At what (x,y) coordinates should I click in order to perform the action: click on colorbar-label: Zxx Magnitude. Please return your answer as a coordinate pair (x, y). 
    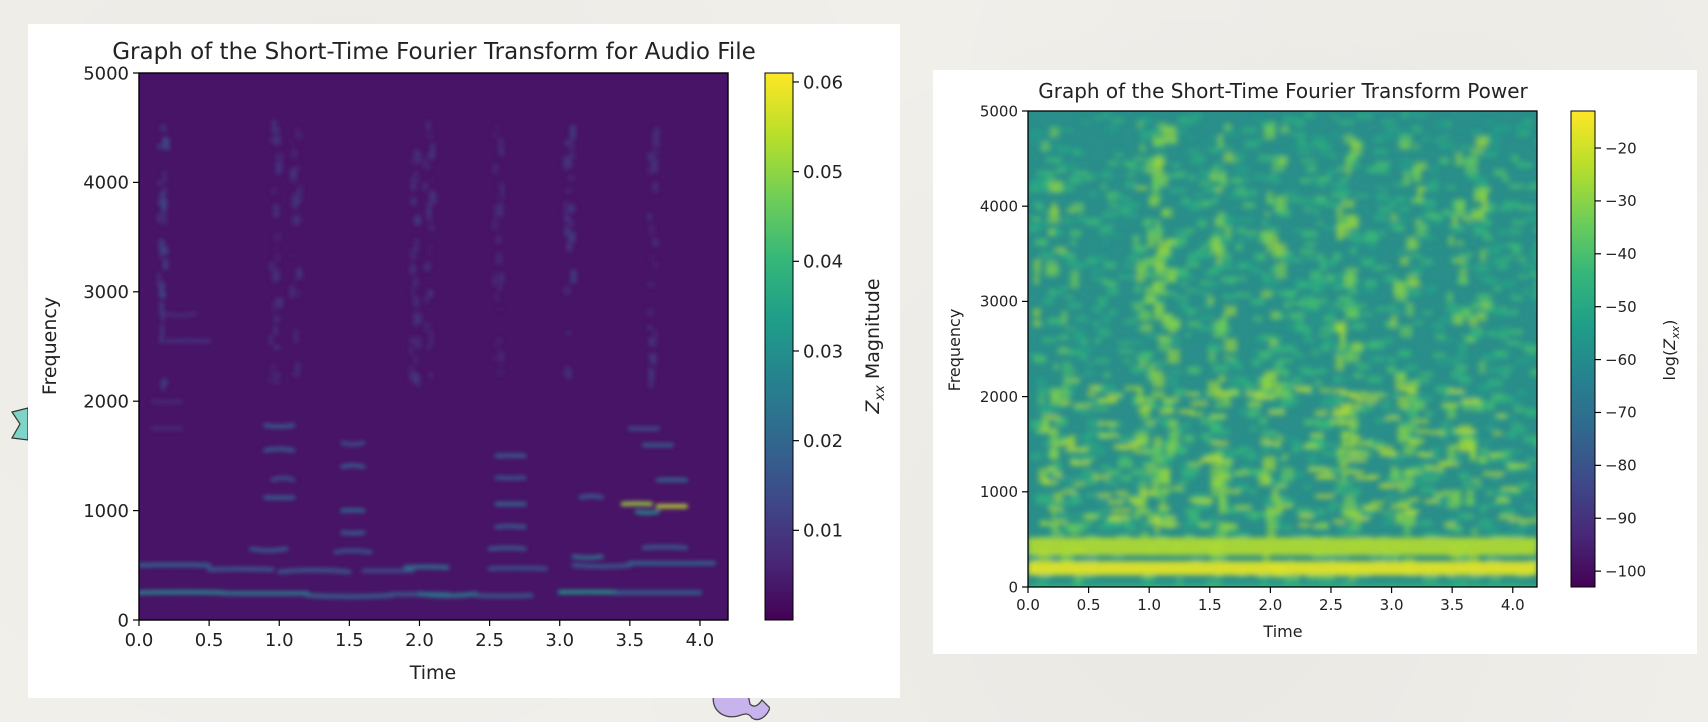
    Looking at the image, I should click on (875, 346).